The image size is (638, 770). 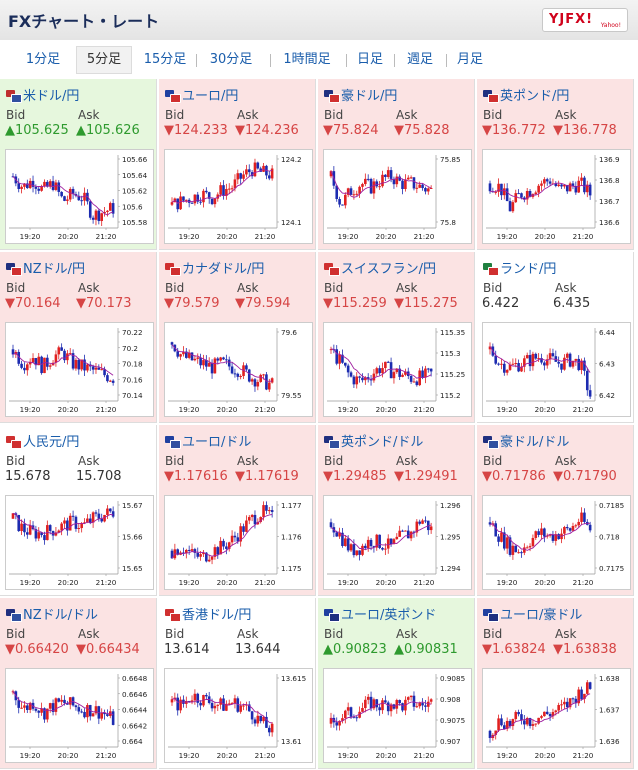 I want to click on candlestick-chart: 15.67 15.66 15.65 19:20 20:20 21:20, so click(x=76, y=544).